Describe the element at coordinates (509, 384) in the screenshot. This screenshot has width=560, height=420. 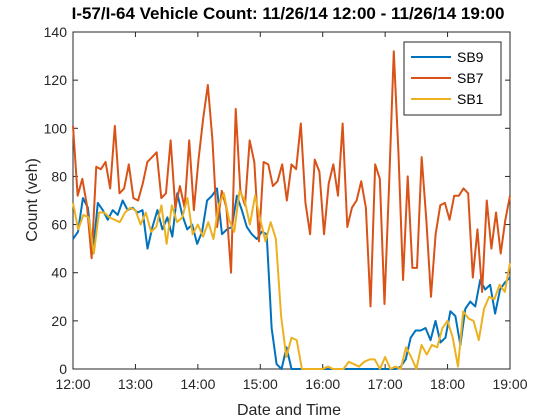
I see `x-tick-label: 19:00` at that location.